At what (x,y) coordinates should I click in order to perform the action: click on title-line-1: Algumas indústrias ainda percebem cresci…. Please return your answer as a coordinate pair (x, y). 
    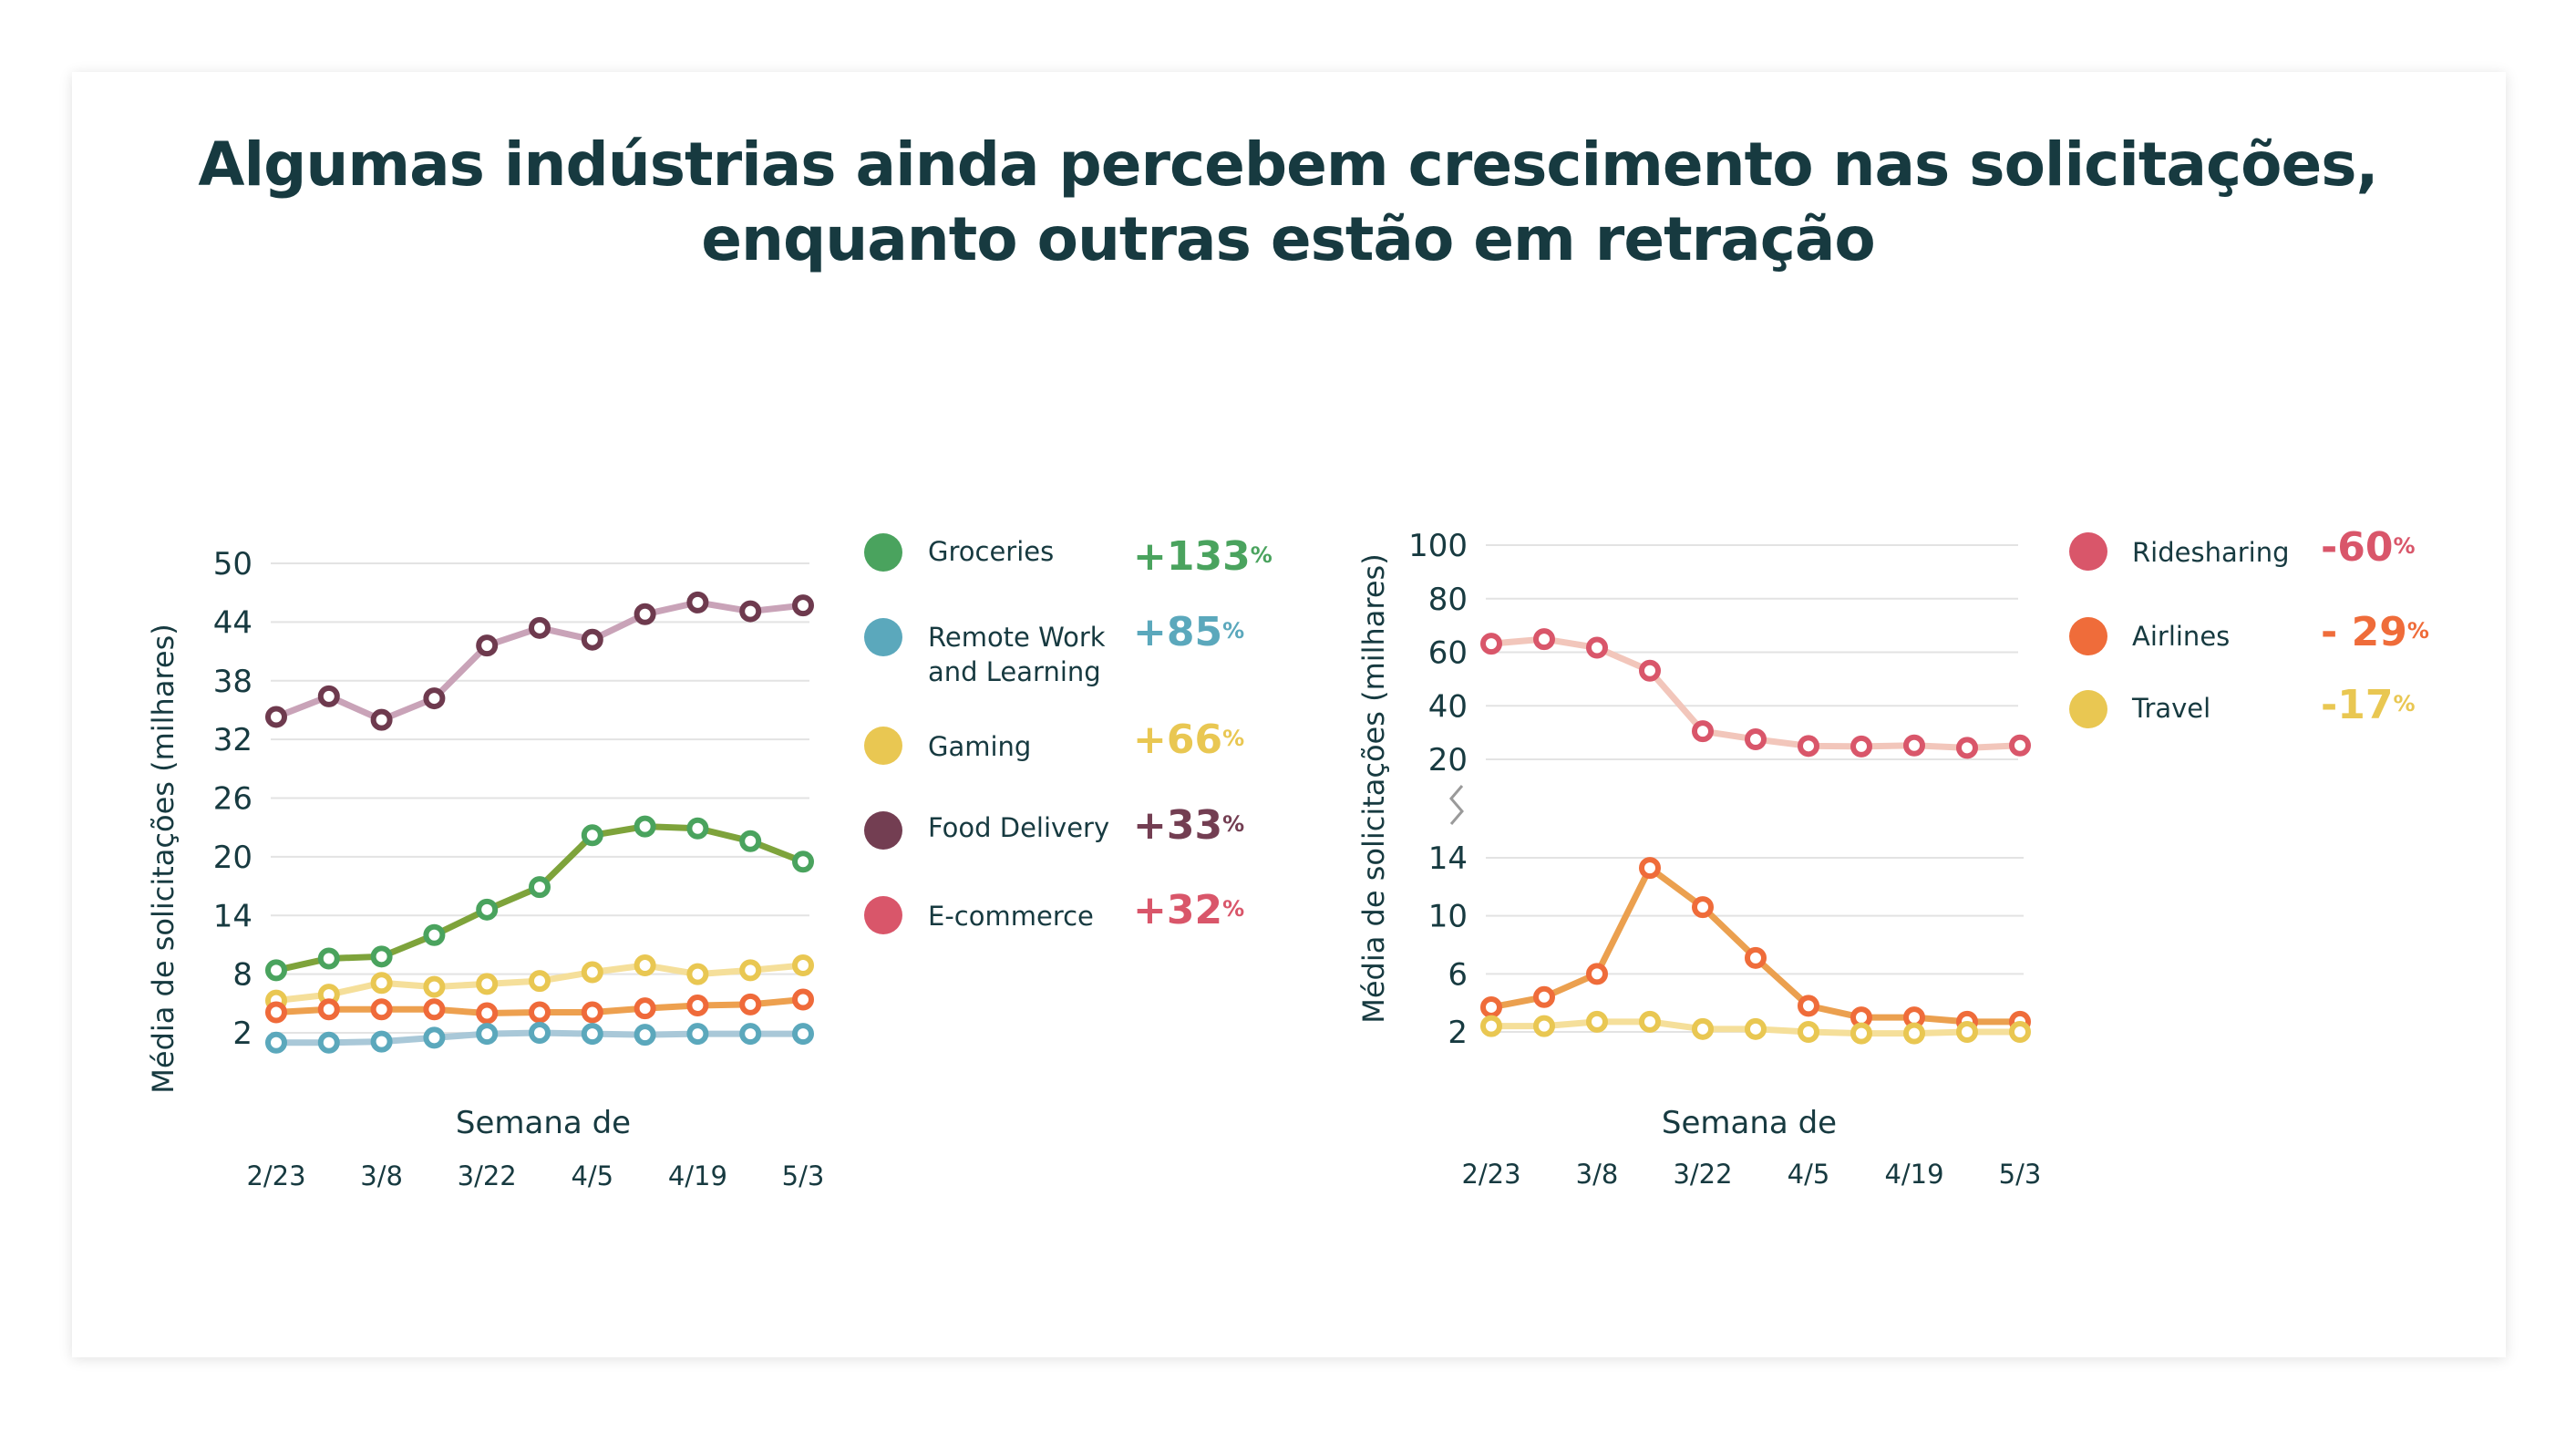
    Looking at the image, I should click on (1288, 164).